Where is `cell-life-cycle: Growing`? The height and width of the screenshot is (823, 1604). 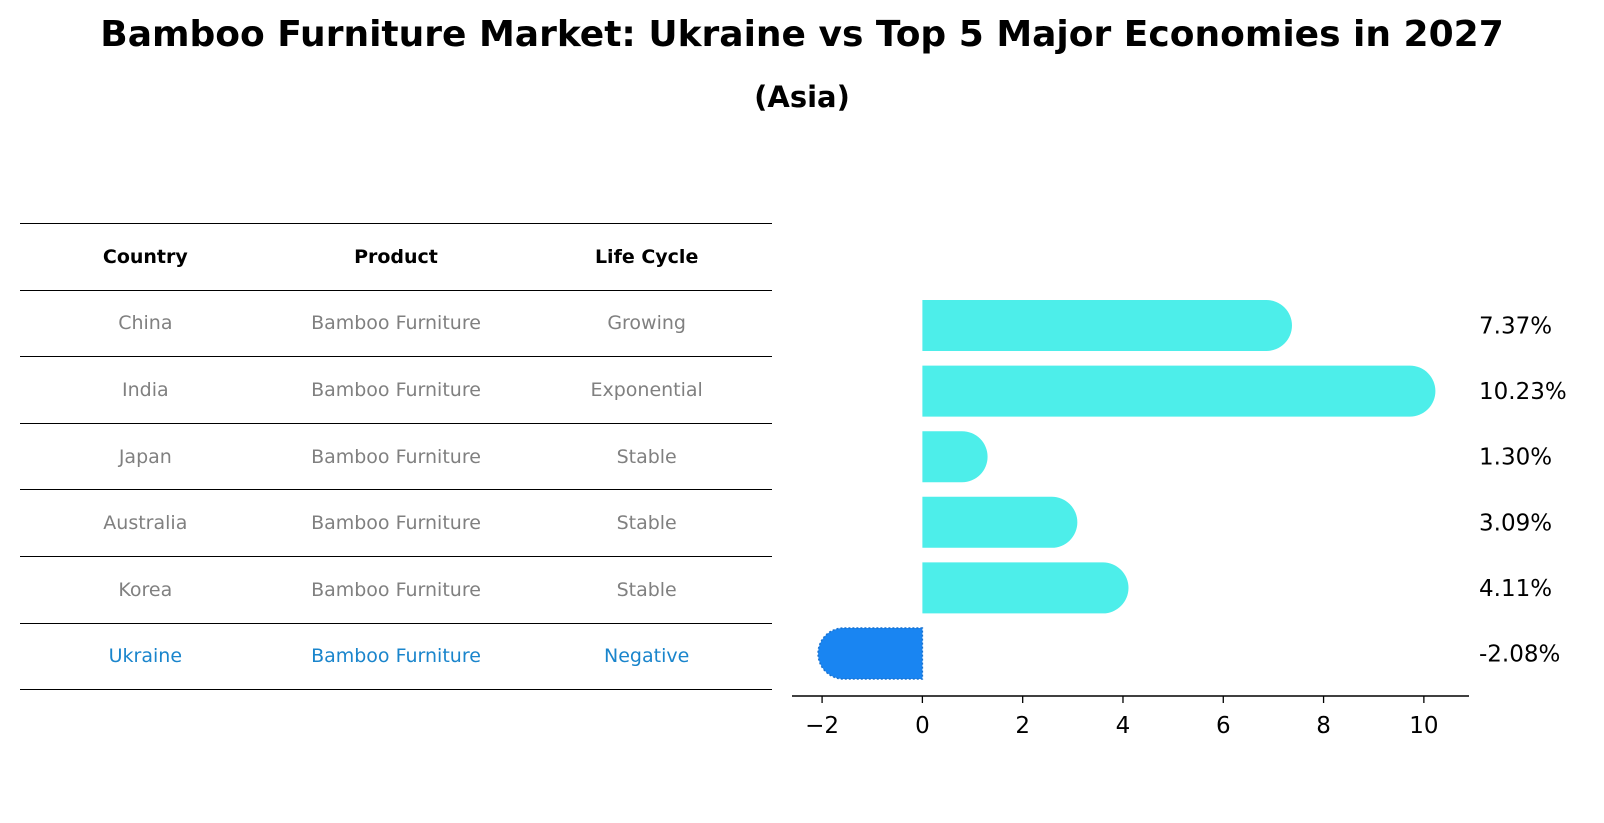
cell-life-cycle: Growing is located at coordinates (646, 324).